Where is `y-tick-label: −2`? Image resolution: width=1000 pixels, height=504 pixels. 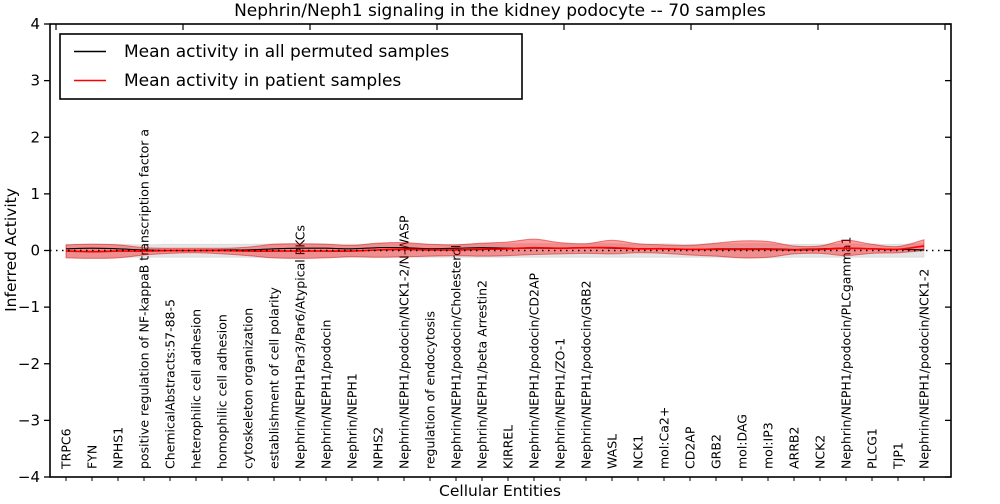
y-tick-label: −2 is located at coordinates (29, 364).